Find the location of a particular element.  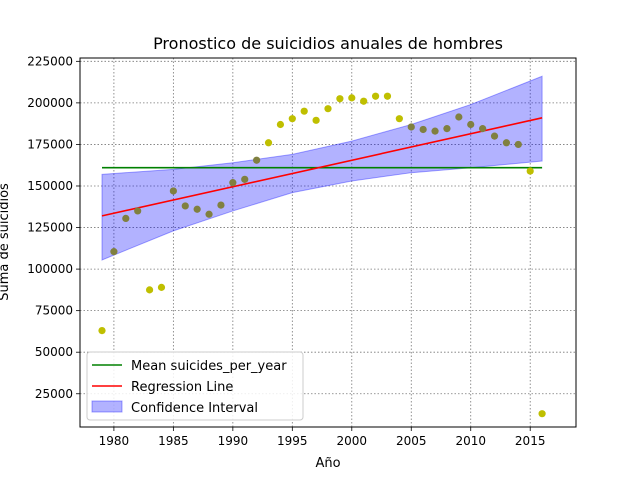

x-tick-label: 2005 is located at coordinates (411, 441).